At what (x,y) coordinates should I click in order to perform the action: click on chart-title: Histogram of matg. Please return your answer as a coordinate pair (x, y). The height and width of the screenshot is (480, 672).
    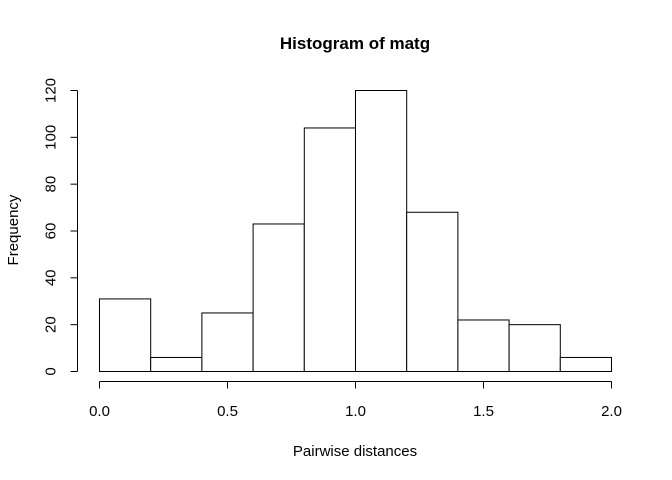
    Looking at the image, I should click on (355, 43).